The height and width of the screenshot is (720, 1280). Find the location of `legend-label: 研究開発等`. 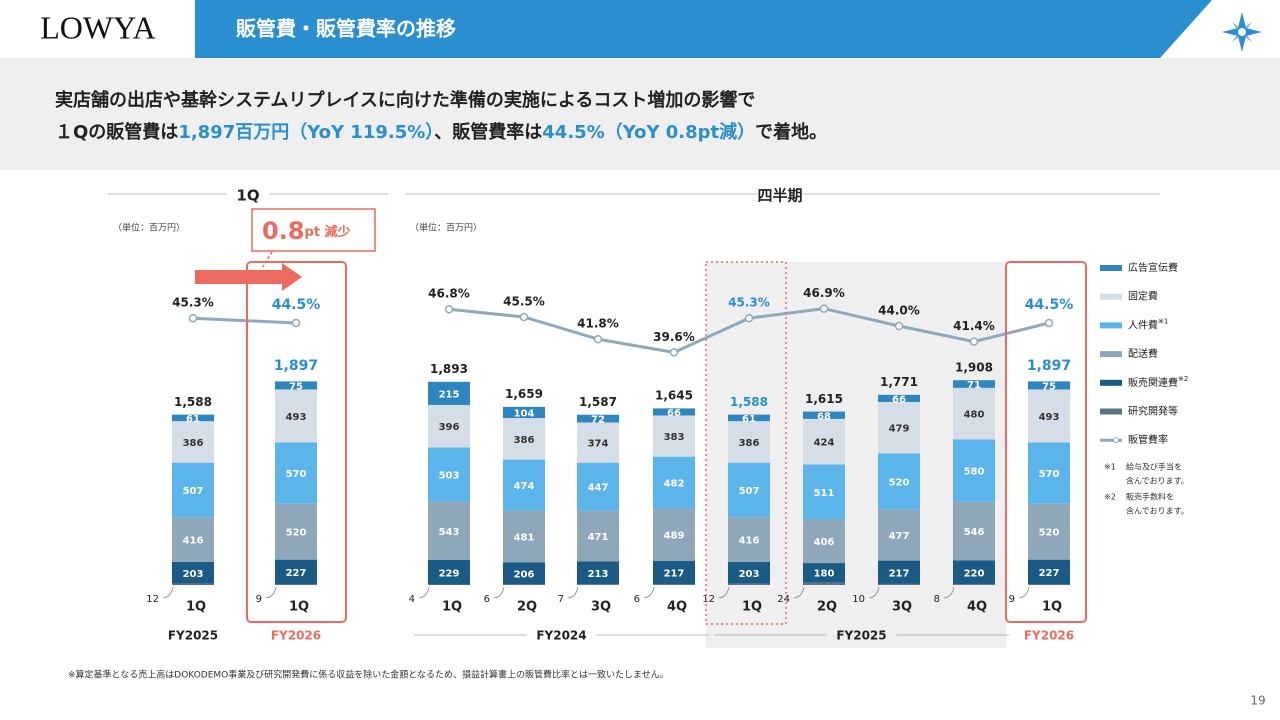

legend-label: 研究開発等 is located at coordinates (1153, 411).